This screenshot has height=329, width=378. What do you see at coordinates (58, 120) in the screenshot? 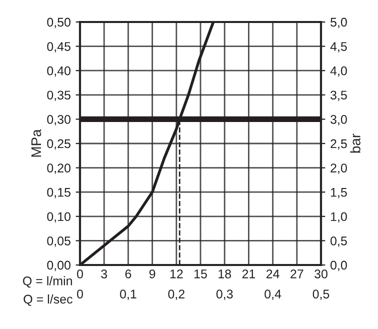
I see `y-tick-label: 0,30` at bounding box center [58, 120].